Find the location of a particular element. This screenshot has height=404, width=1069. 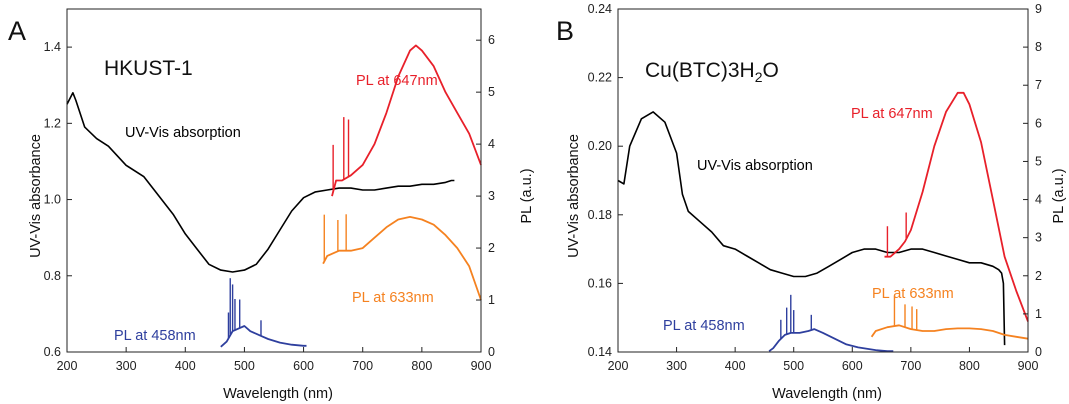

y2-tick-label: 9 is located at coordinates (1038, 9).